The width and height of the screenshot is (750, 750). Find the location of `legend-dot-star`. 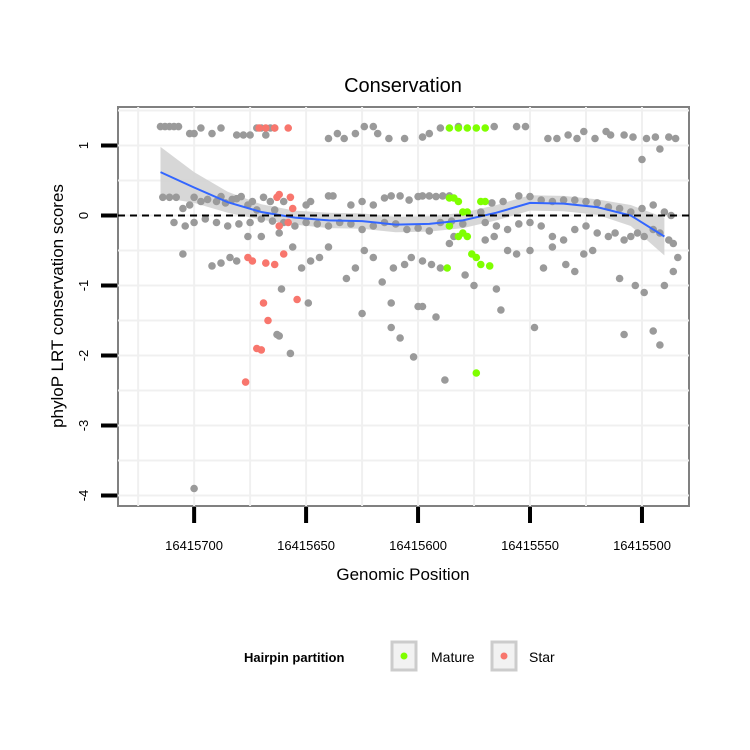

legend-dot-star is located at coordinates (504, 656).